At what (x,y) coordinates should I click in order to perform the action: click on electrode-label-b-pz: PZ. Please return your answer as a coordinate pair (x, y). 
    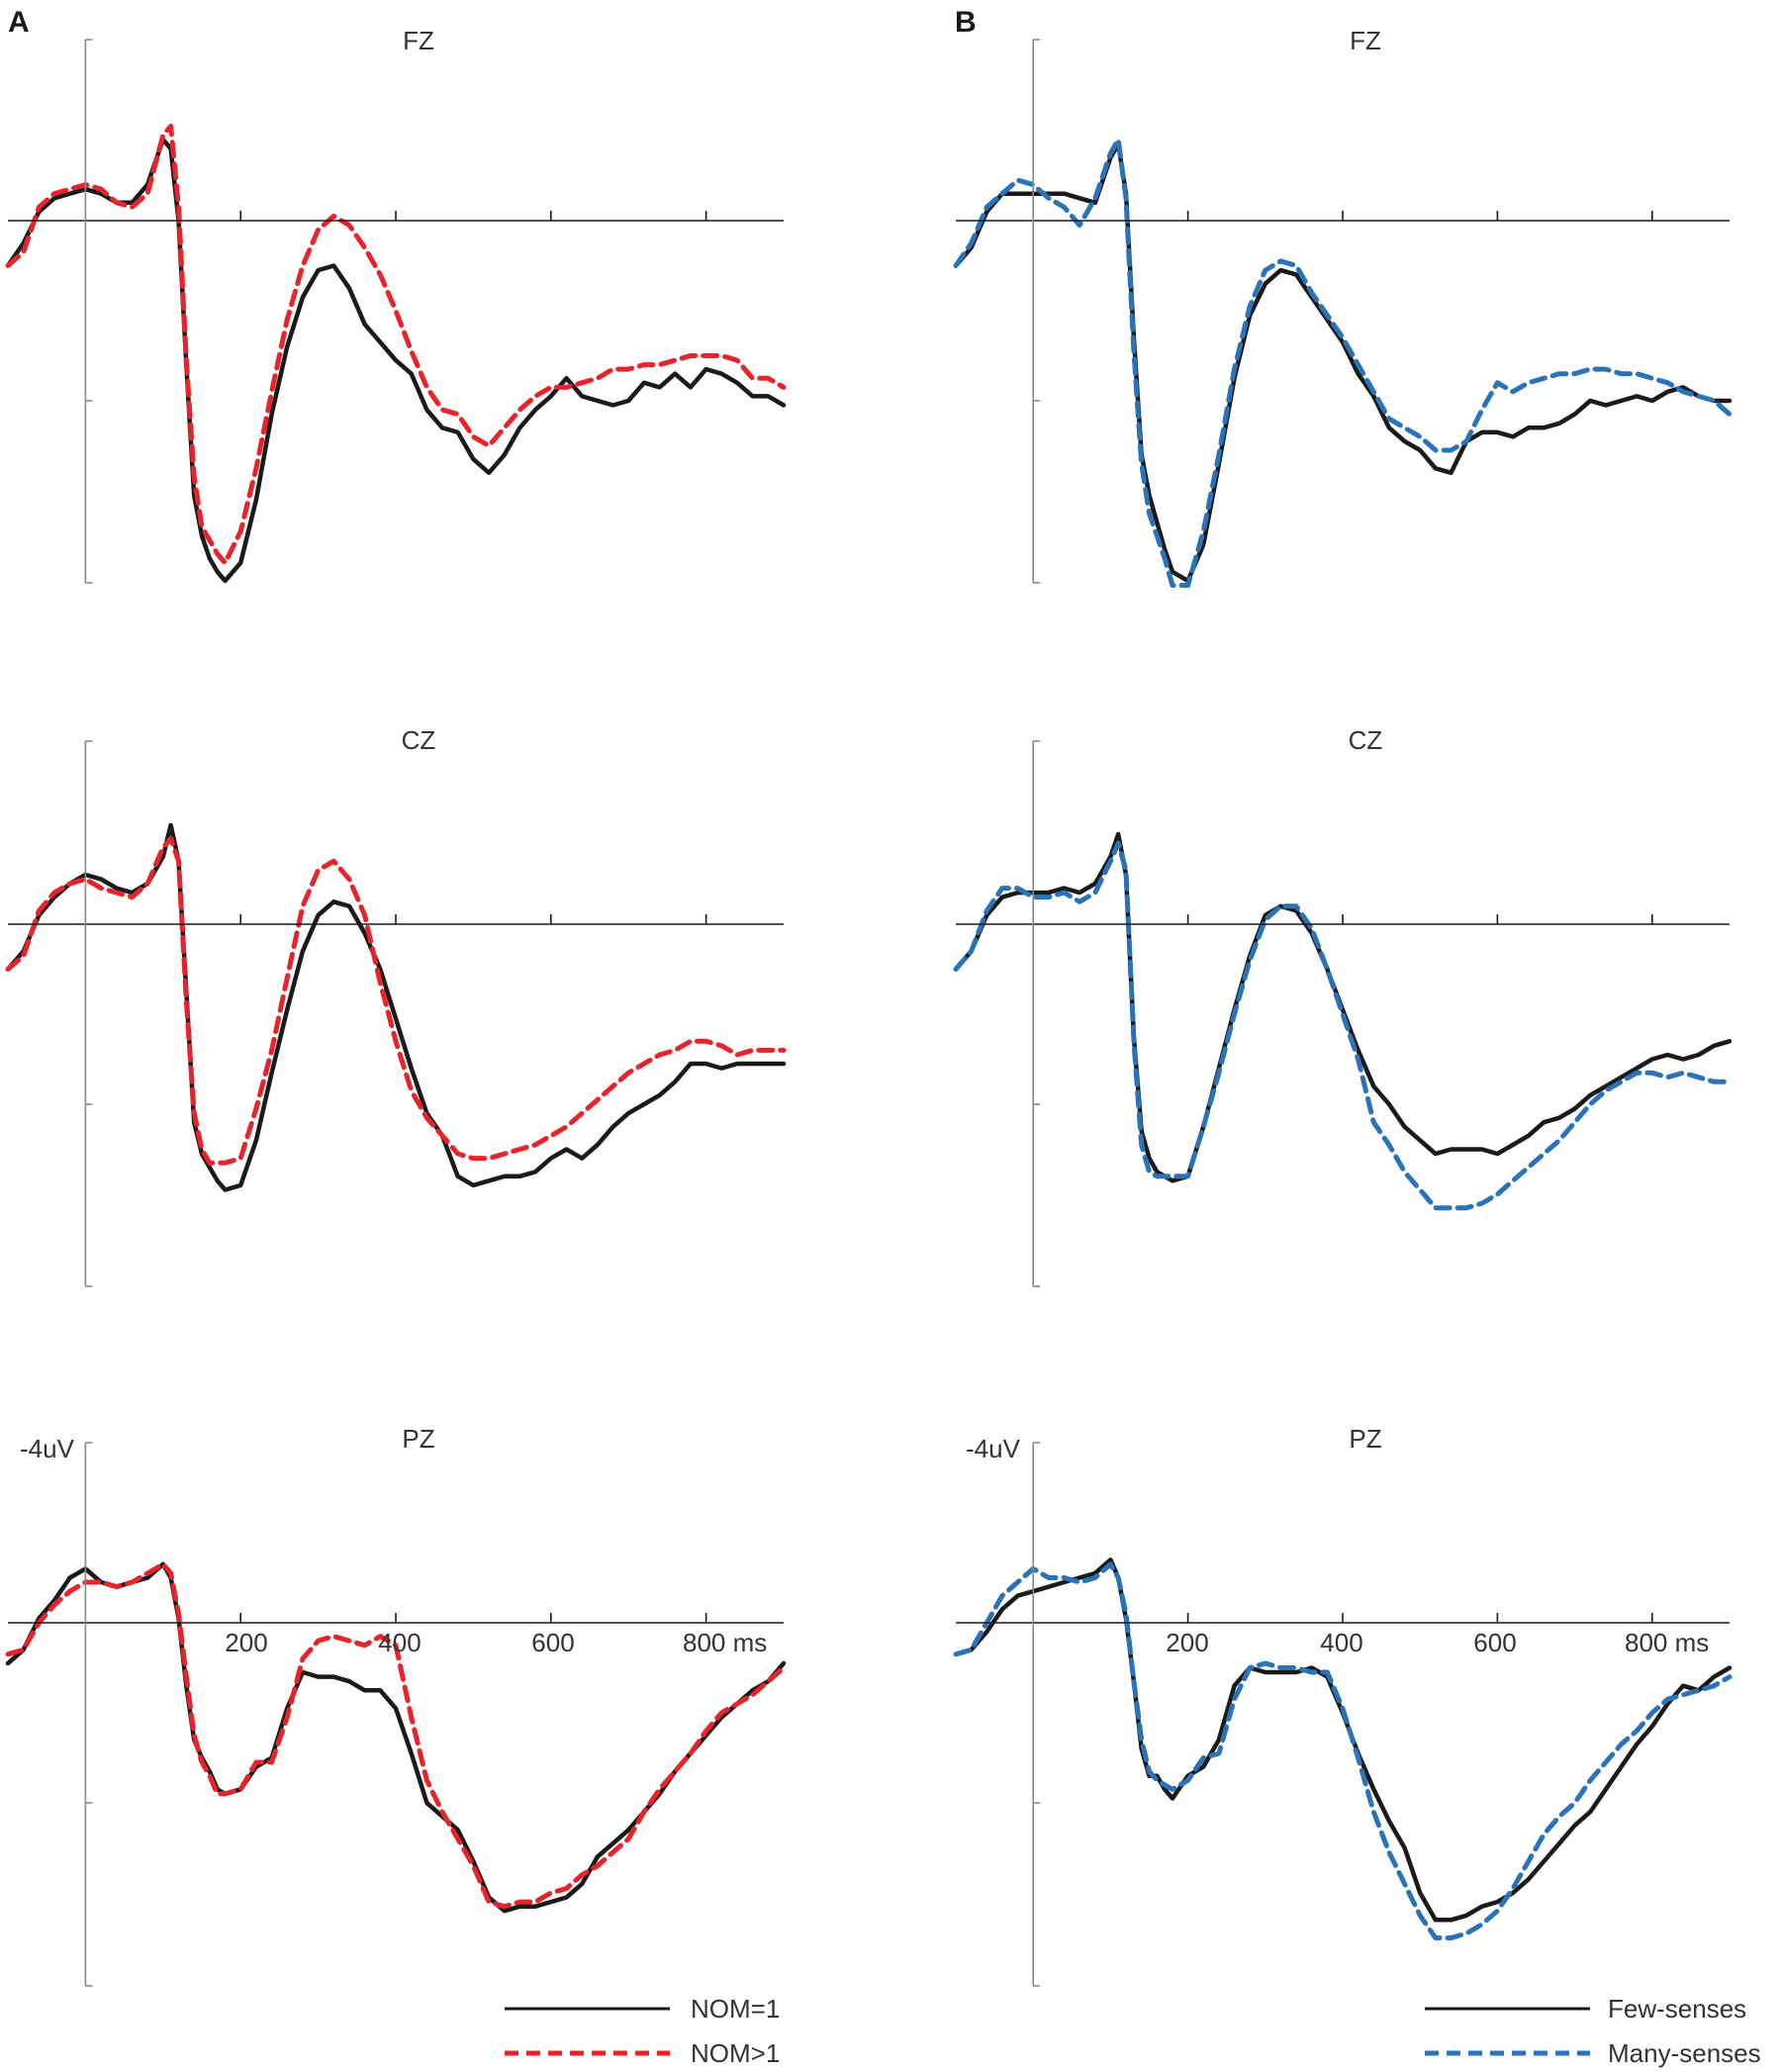
    Looking at the image, I should click on (1365, 1439).